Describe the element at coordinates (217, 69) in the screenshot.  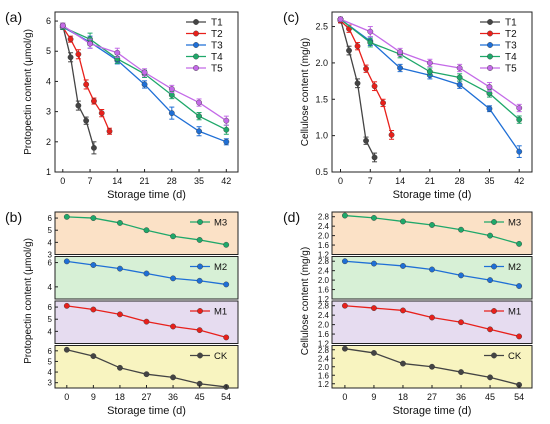
I see `legend-label: T5` at that location.